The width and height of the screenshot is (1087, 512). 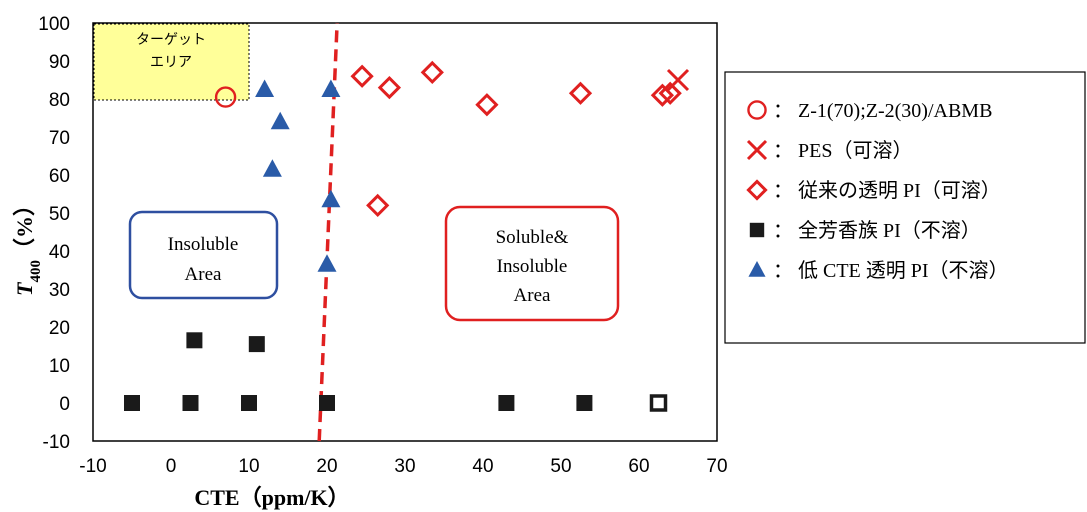 What do you see at coordinates (54, 233) in the screenshot?
I see `y-tick-labels: -10 0 10 20 30 40 50 60 70 80 90 100` at bounding box center [54, 233].